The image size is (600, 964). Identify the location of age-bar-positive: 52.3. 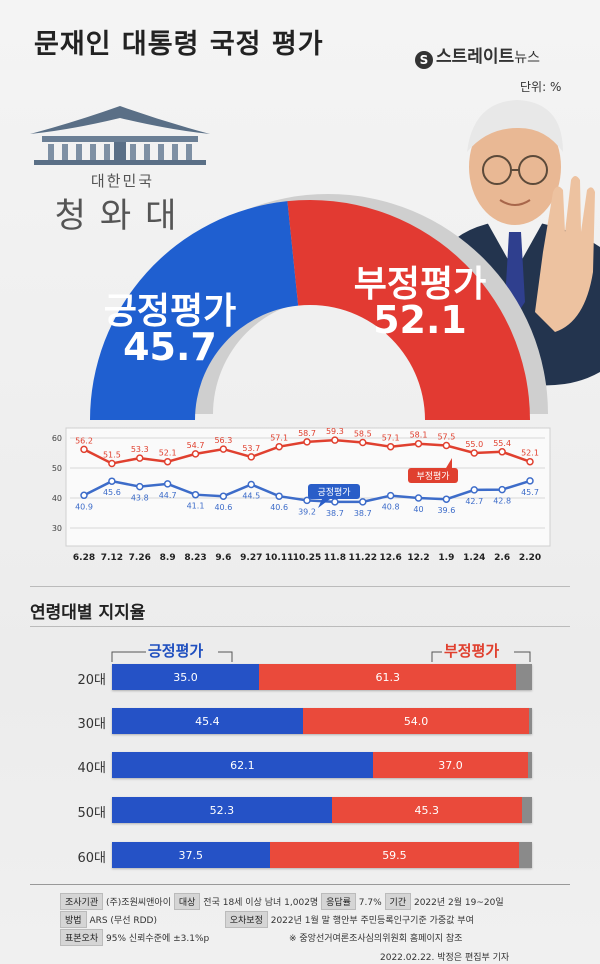
(222, 810).